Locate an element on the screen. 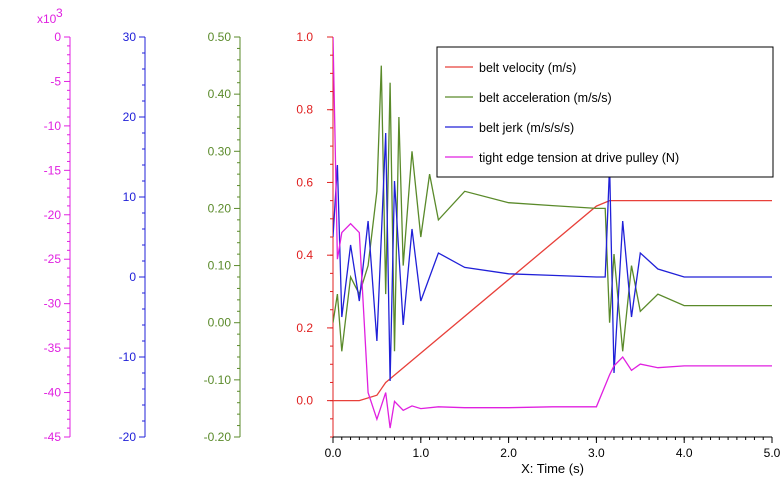 Image resolution: width=783 pixels, height=481 pixels. x-tick-label: 3.0 is located at coordinates (596, 453).